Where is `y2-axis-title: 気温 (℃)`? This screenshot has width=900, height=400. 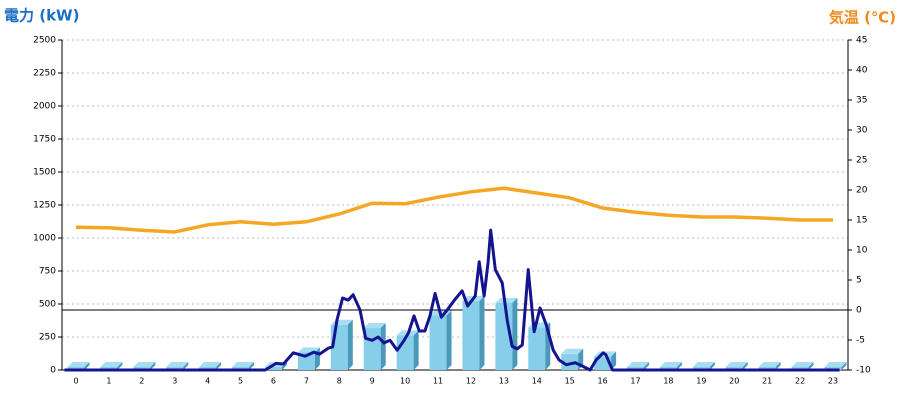 y2-axis-title: 気温 (℃) is located at coordinates (862, 18).